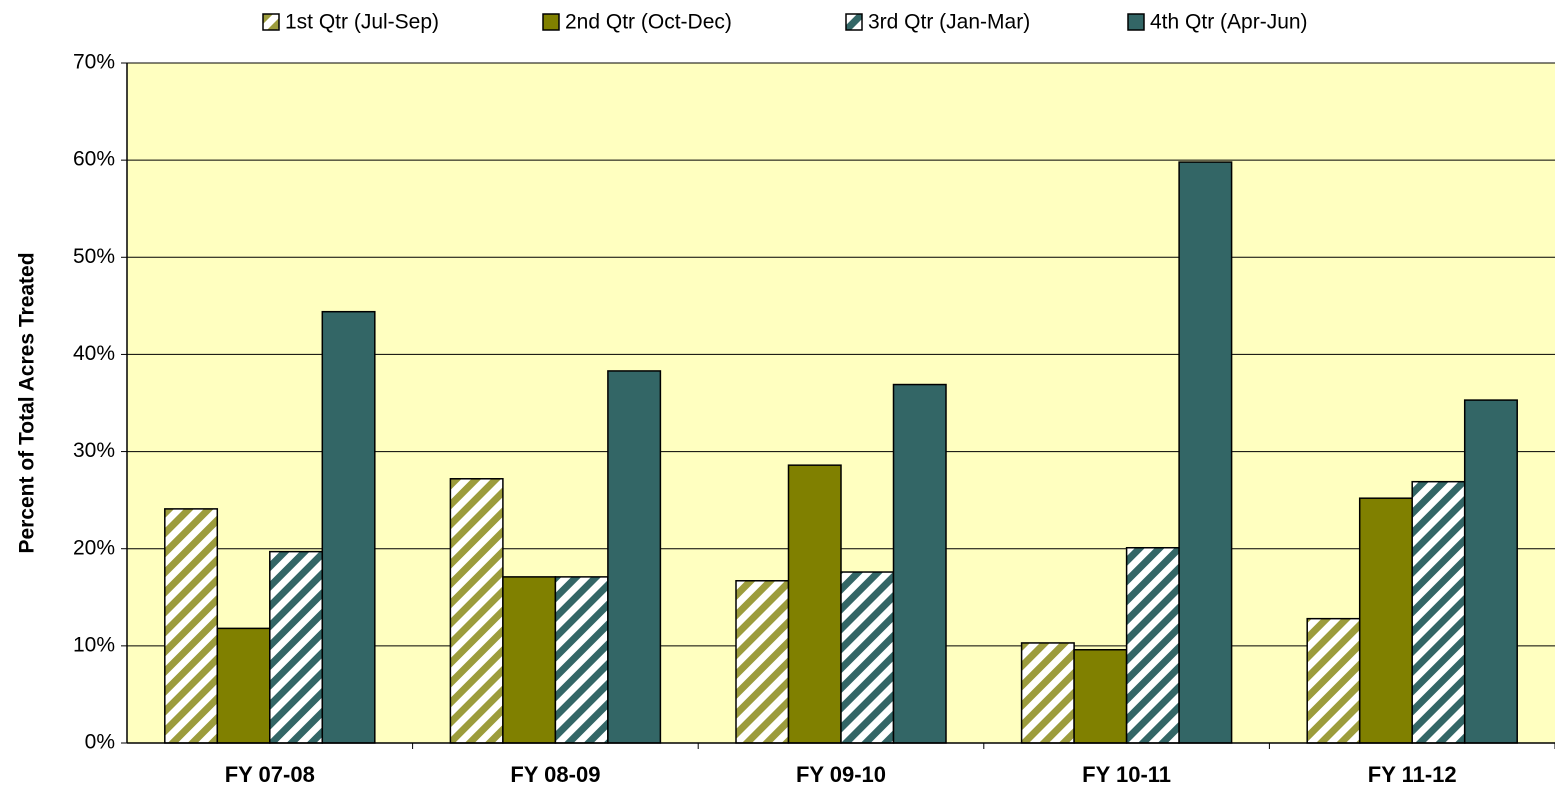 This screenshot has height=804, width=1555. What do you see at coordinates (94, 62) in the screenshot?
I see `y-tick-label: 70%` at bounding box center [94, 62].